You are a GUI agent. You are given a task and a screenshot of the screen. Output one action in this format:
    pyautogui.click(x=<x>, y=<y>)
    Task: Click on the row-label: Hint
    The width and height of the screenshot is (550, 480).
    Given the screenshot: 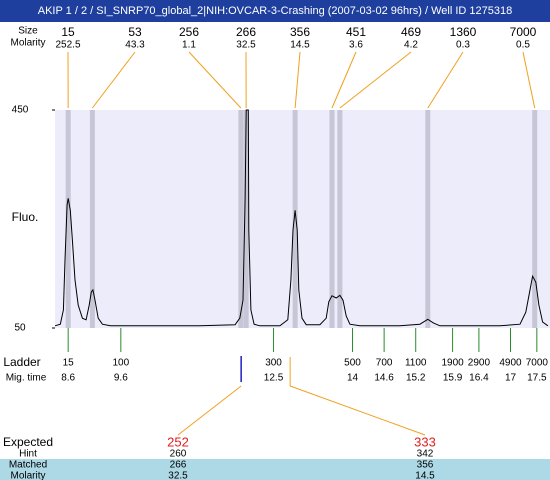 What is the action you would take?
    pyautogui.click(x=28, y=454)
    